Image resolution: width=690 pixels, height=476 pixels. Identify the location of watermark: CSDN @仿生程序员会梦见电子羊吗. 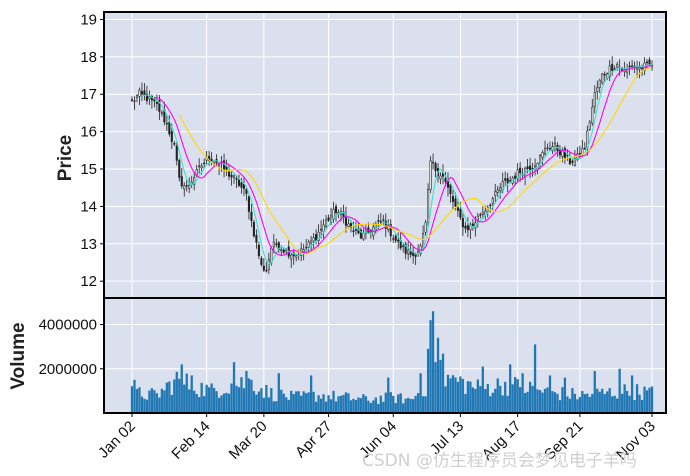
(499, 461).